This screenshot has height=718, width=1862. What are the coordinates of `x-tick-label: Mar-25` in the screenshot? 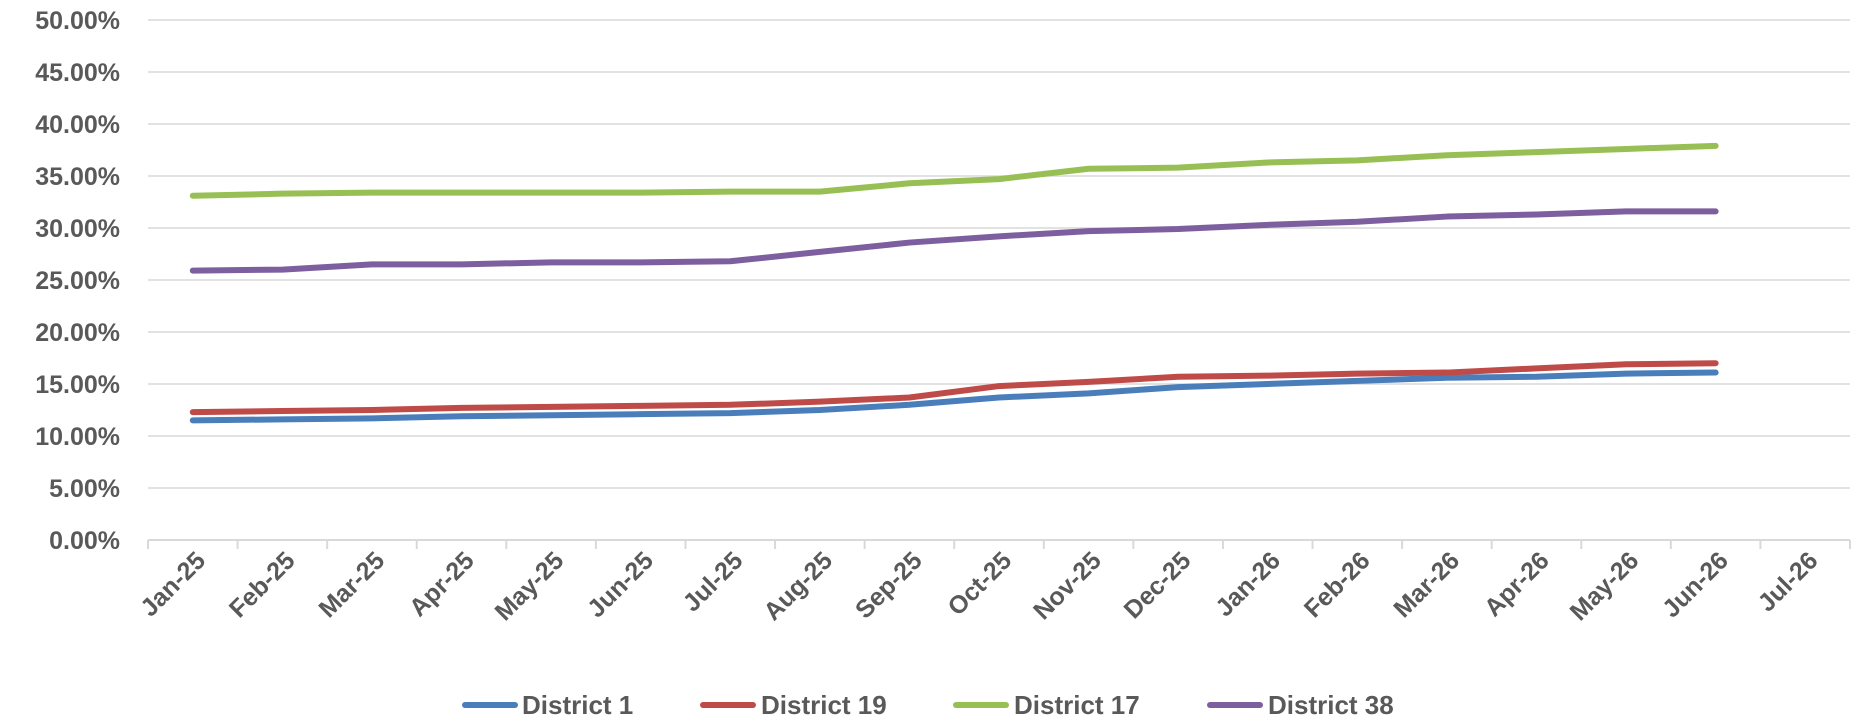 It's located at (351, 584).